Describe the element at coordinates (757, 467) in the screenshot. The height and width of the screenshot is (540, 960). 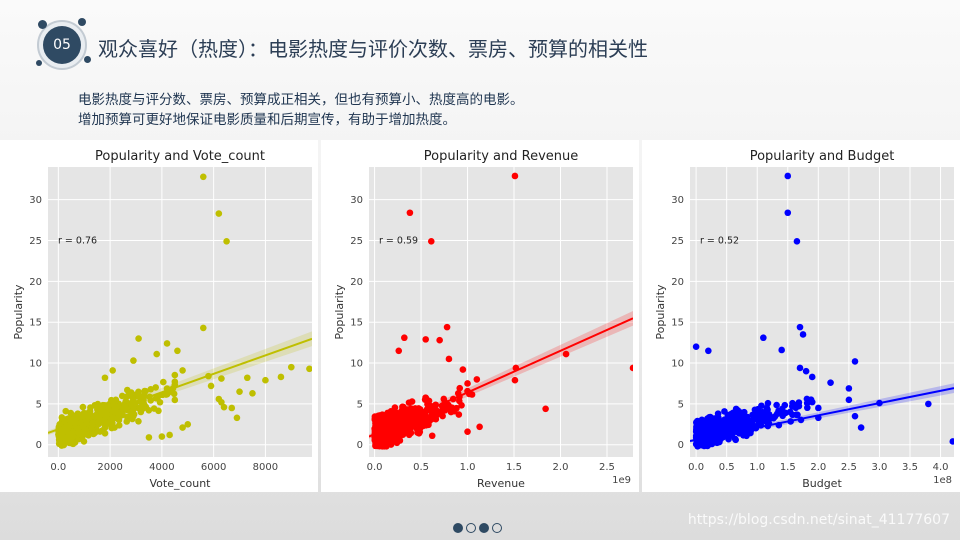
I see `x-tick-label: 1.0` at that location.